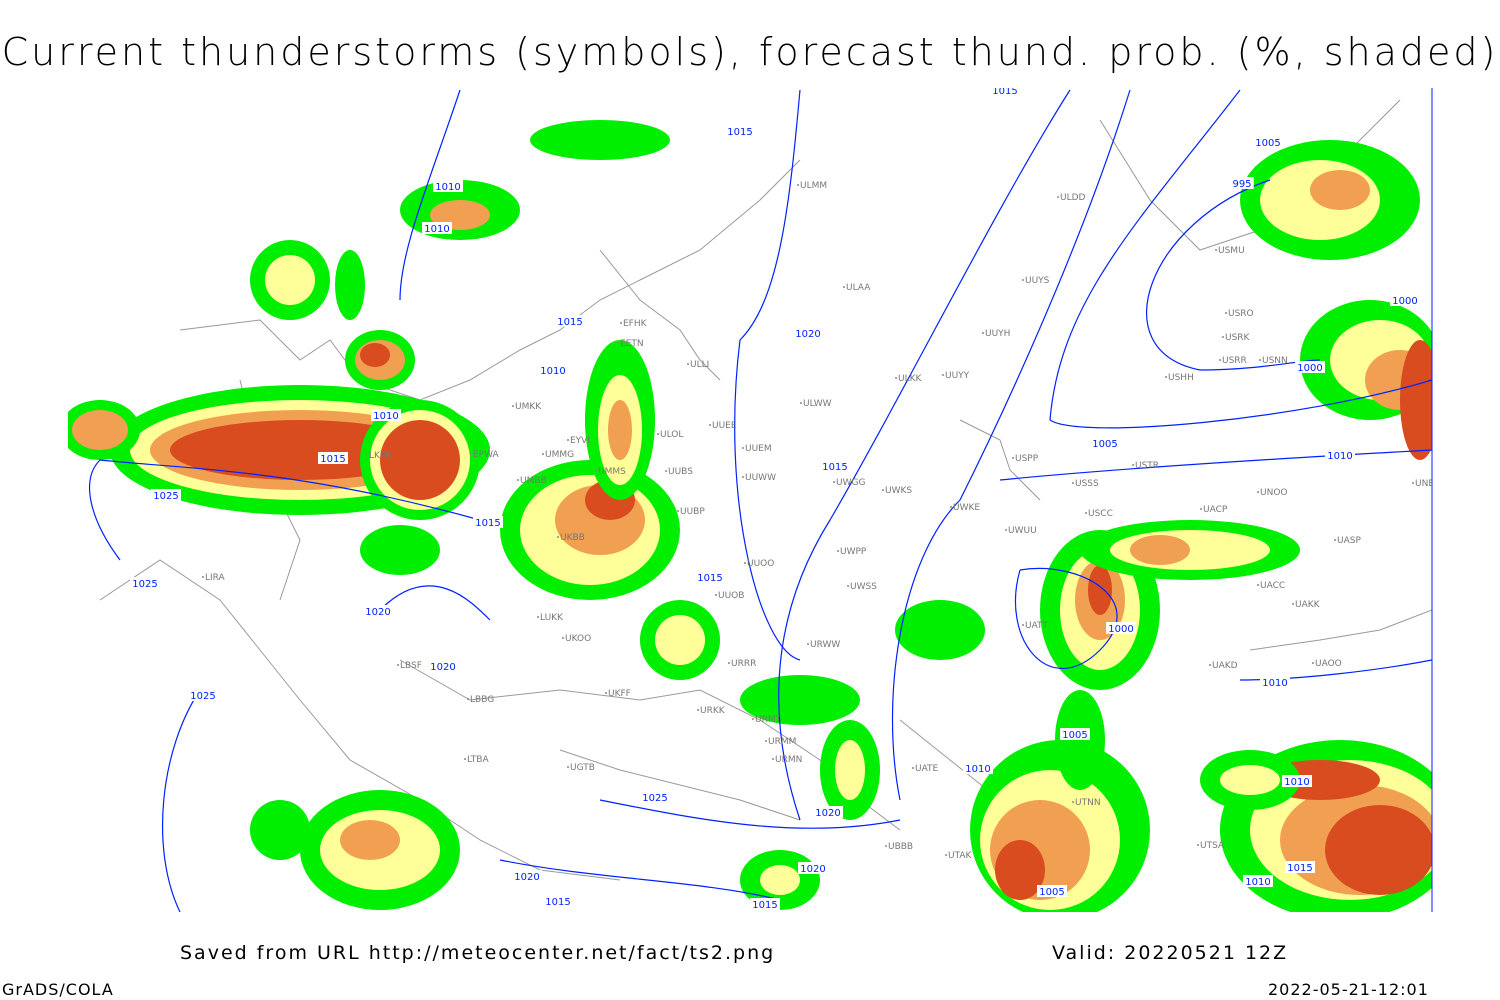 This screenshot has width=1500, height=1000. I want to click on station-label: USRK, so click(1238, 338).